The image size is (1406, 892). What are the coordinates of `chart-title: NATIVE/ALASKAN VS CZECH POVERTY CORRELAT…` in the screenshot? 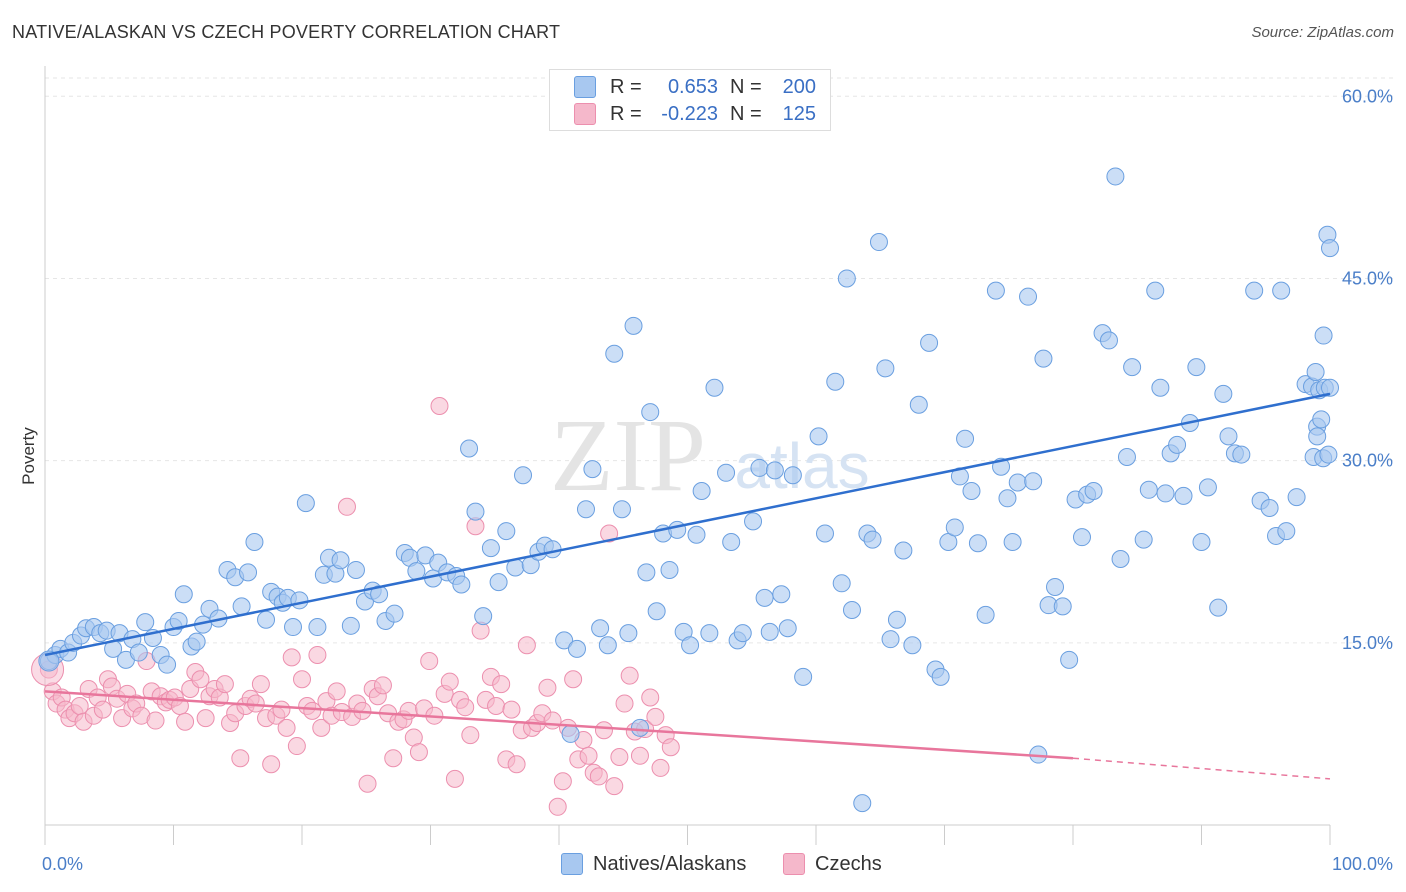 It's located at (286, 32).